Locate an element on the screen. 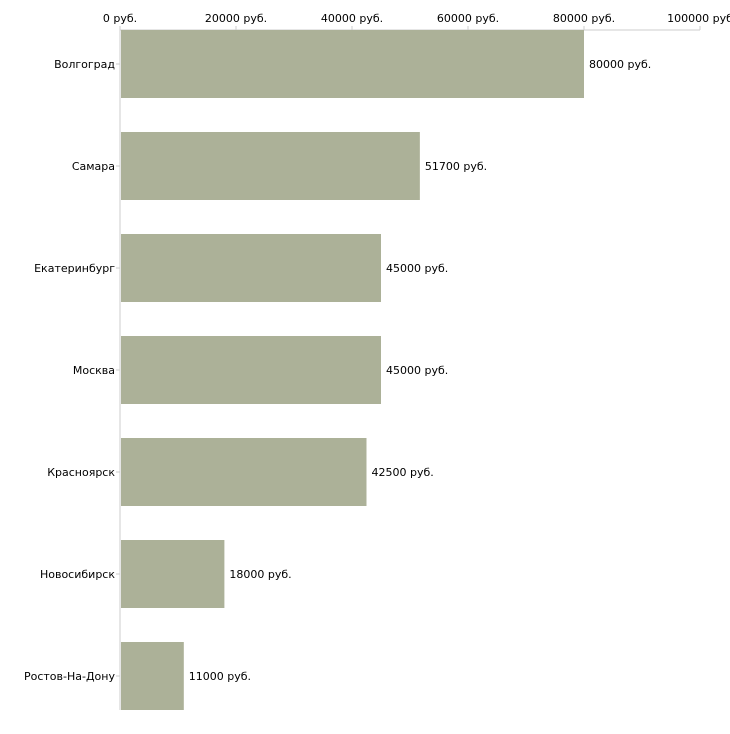 The height and width of the screenshot is (734, 730). x-tick-label: 20000 руб. is located at coordinates (236, 18).